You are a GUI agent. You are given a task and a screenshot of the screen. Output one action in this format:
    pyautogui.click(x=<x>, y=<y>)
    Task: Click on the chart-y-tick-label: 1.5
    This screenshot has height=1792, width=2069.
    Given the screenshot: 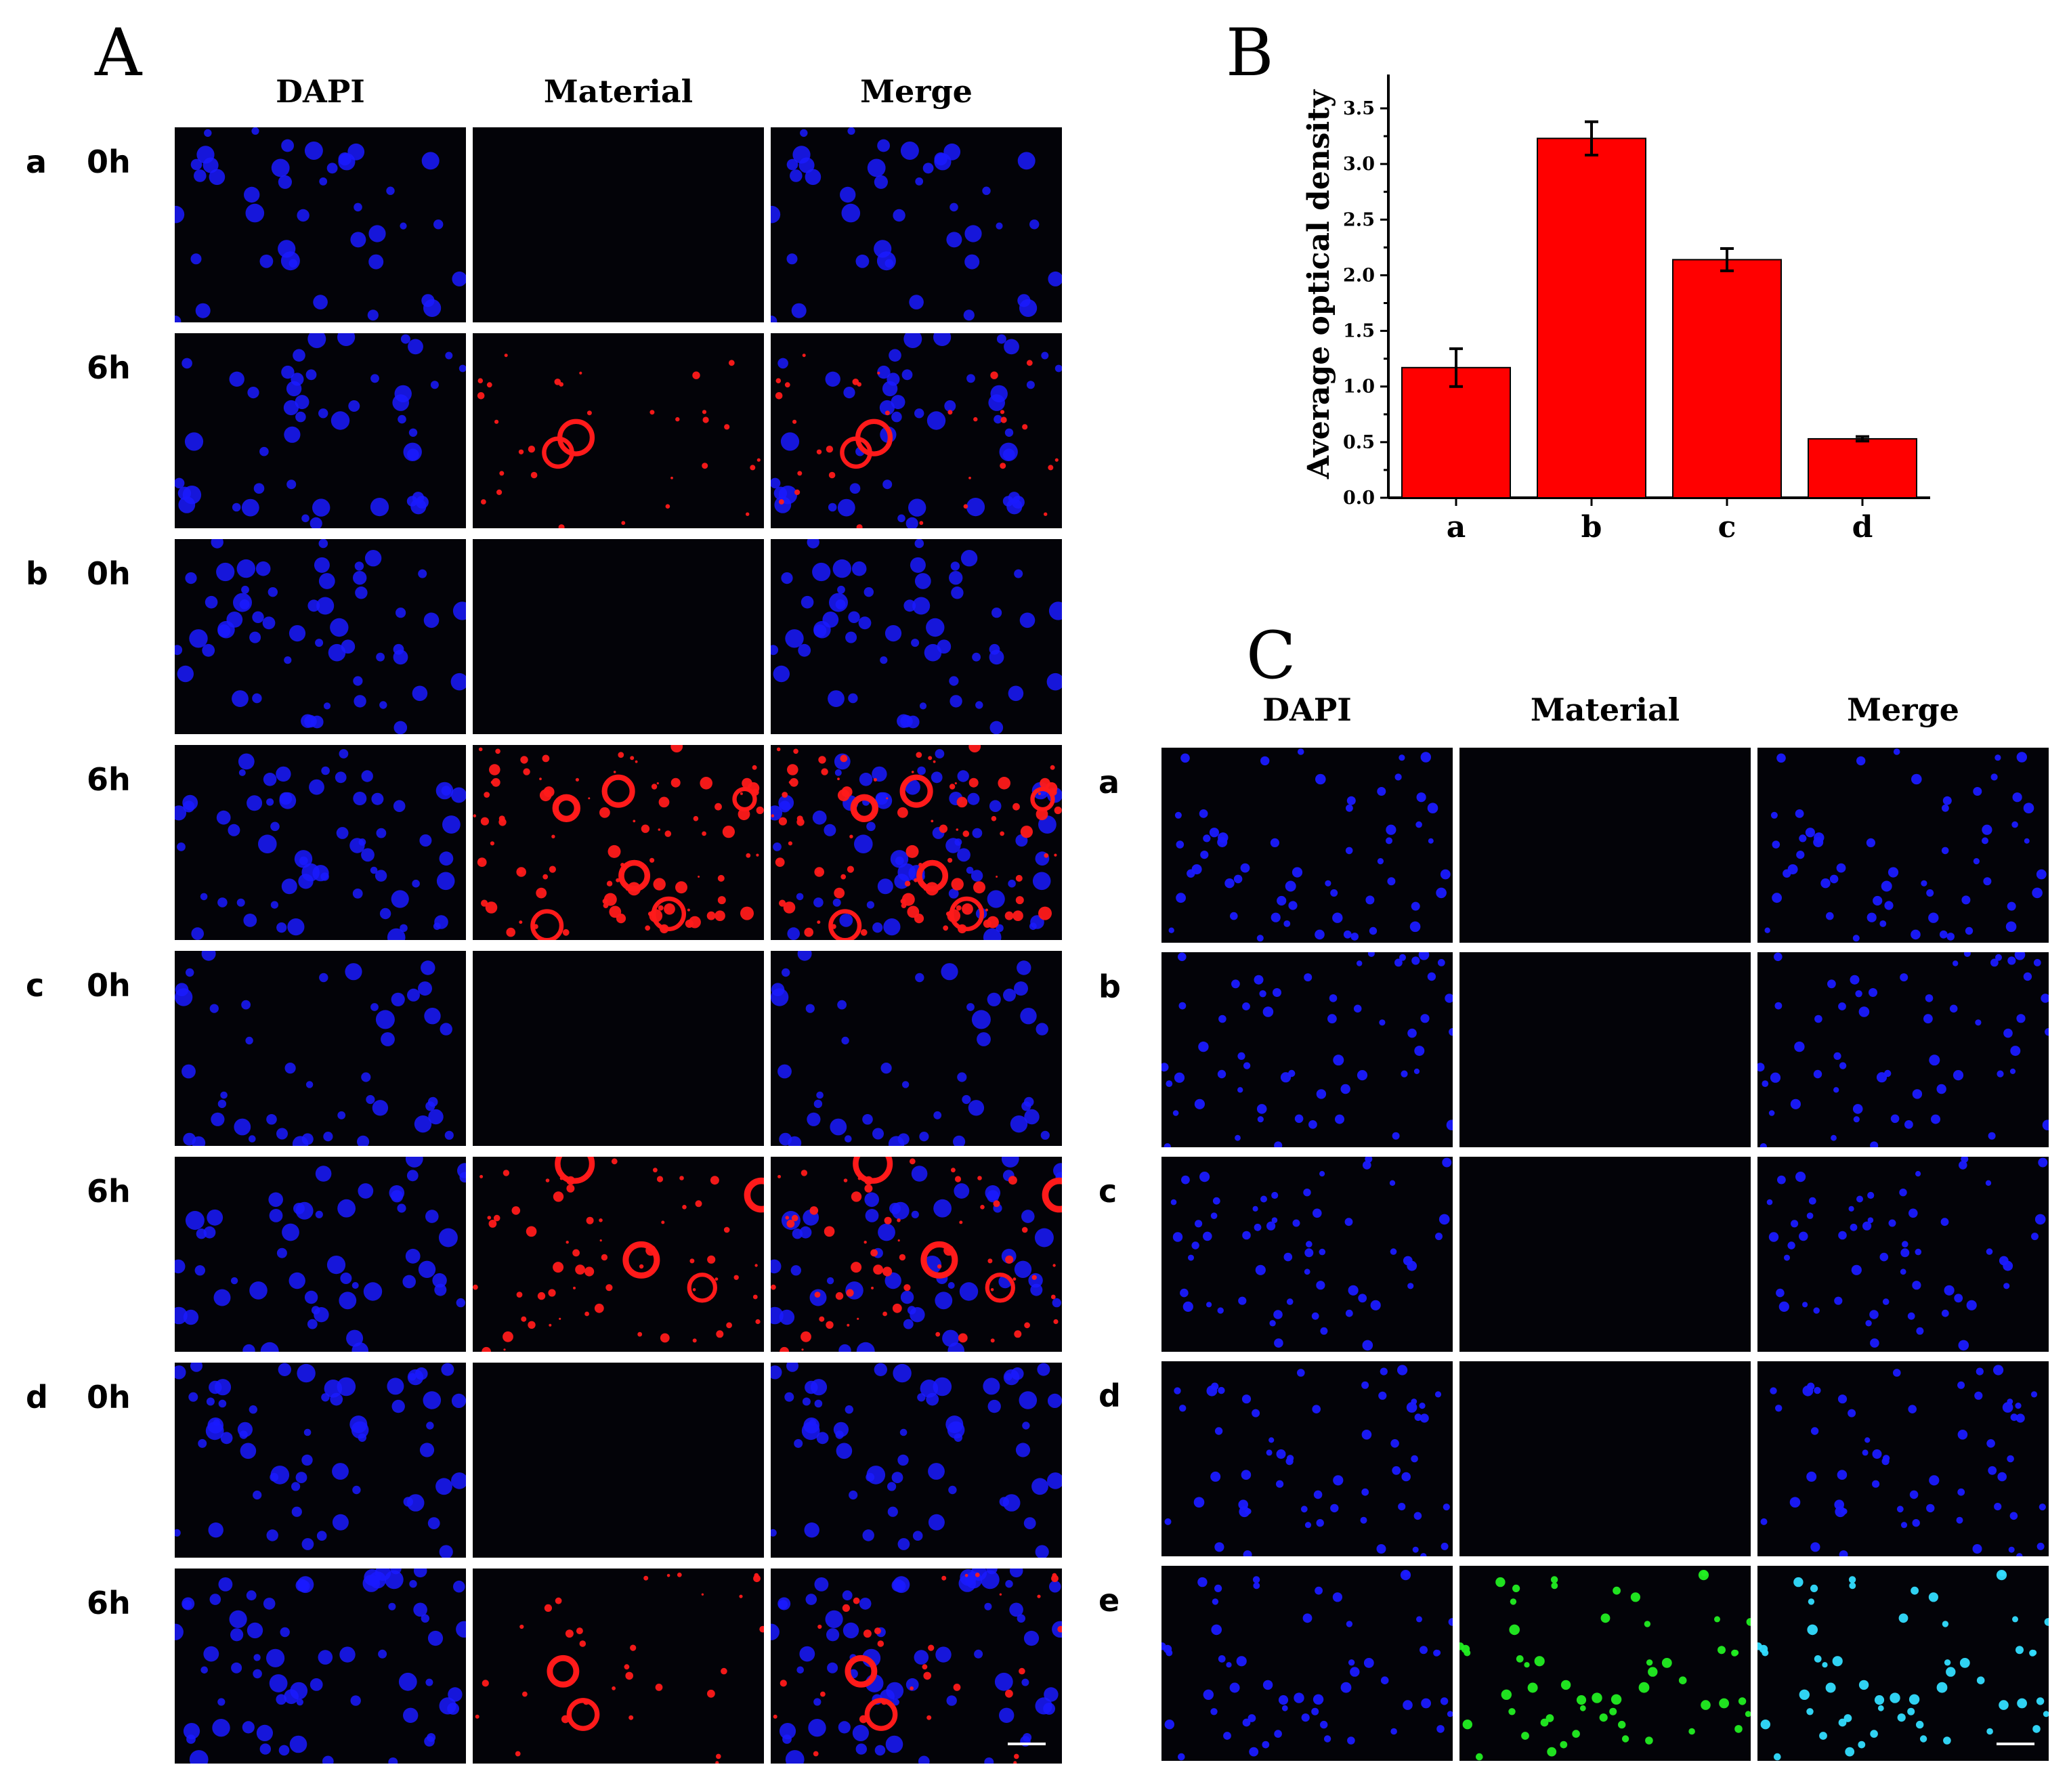 What is the action you would take?
    pyautogui.click(x=1359, y=331)
    